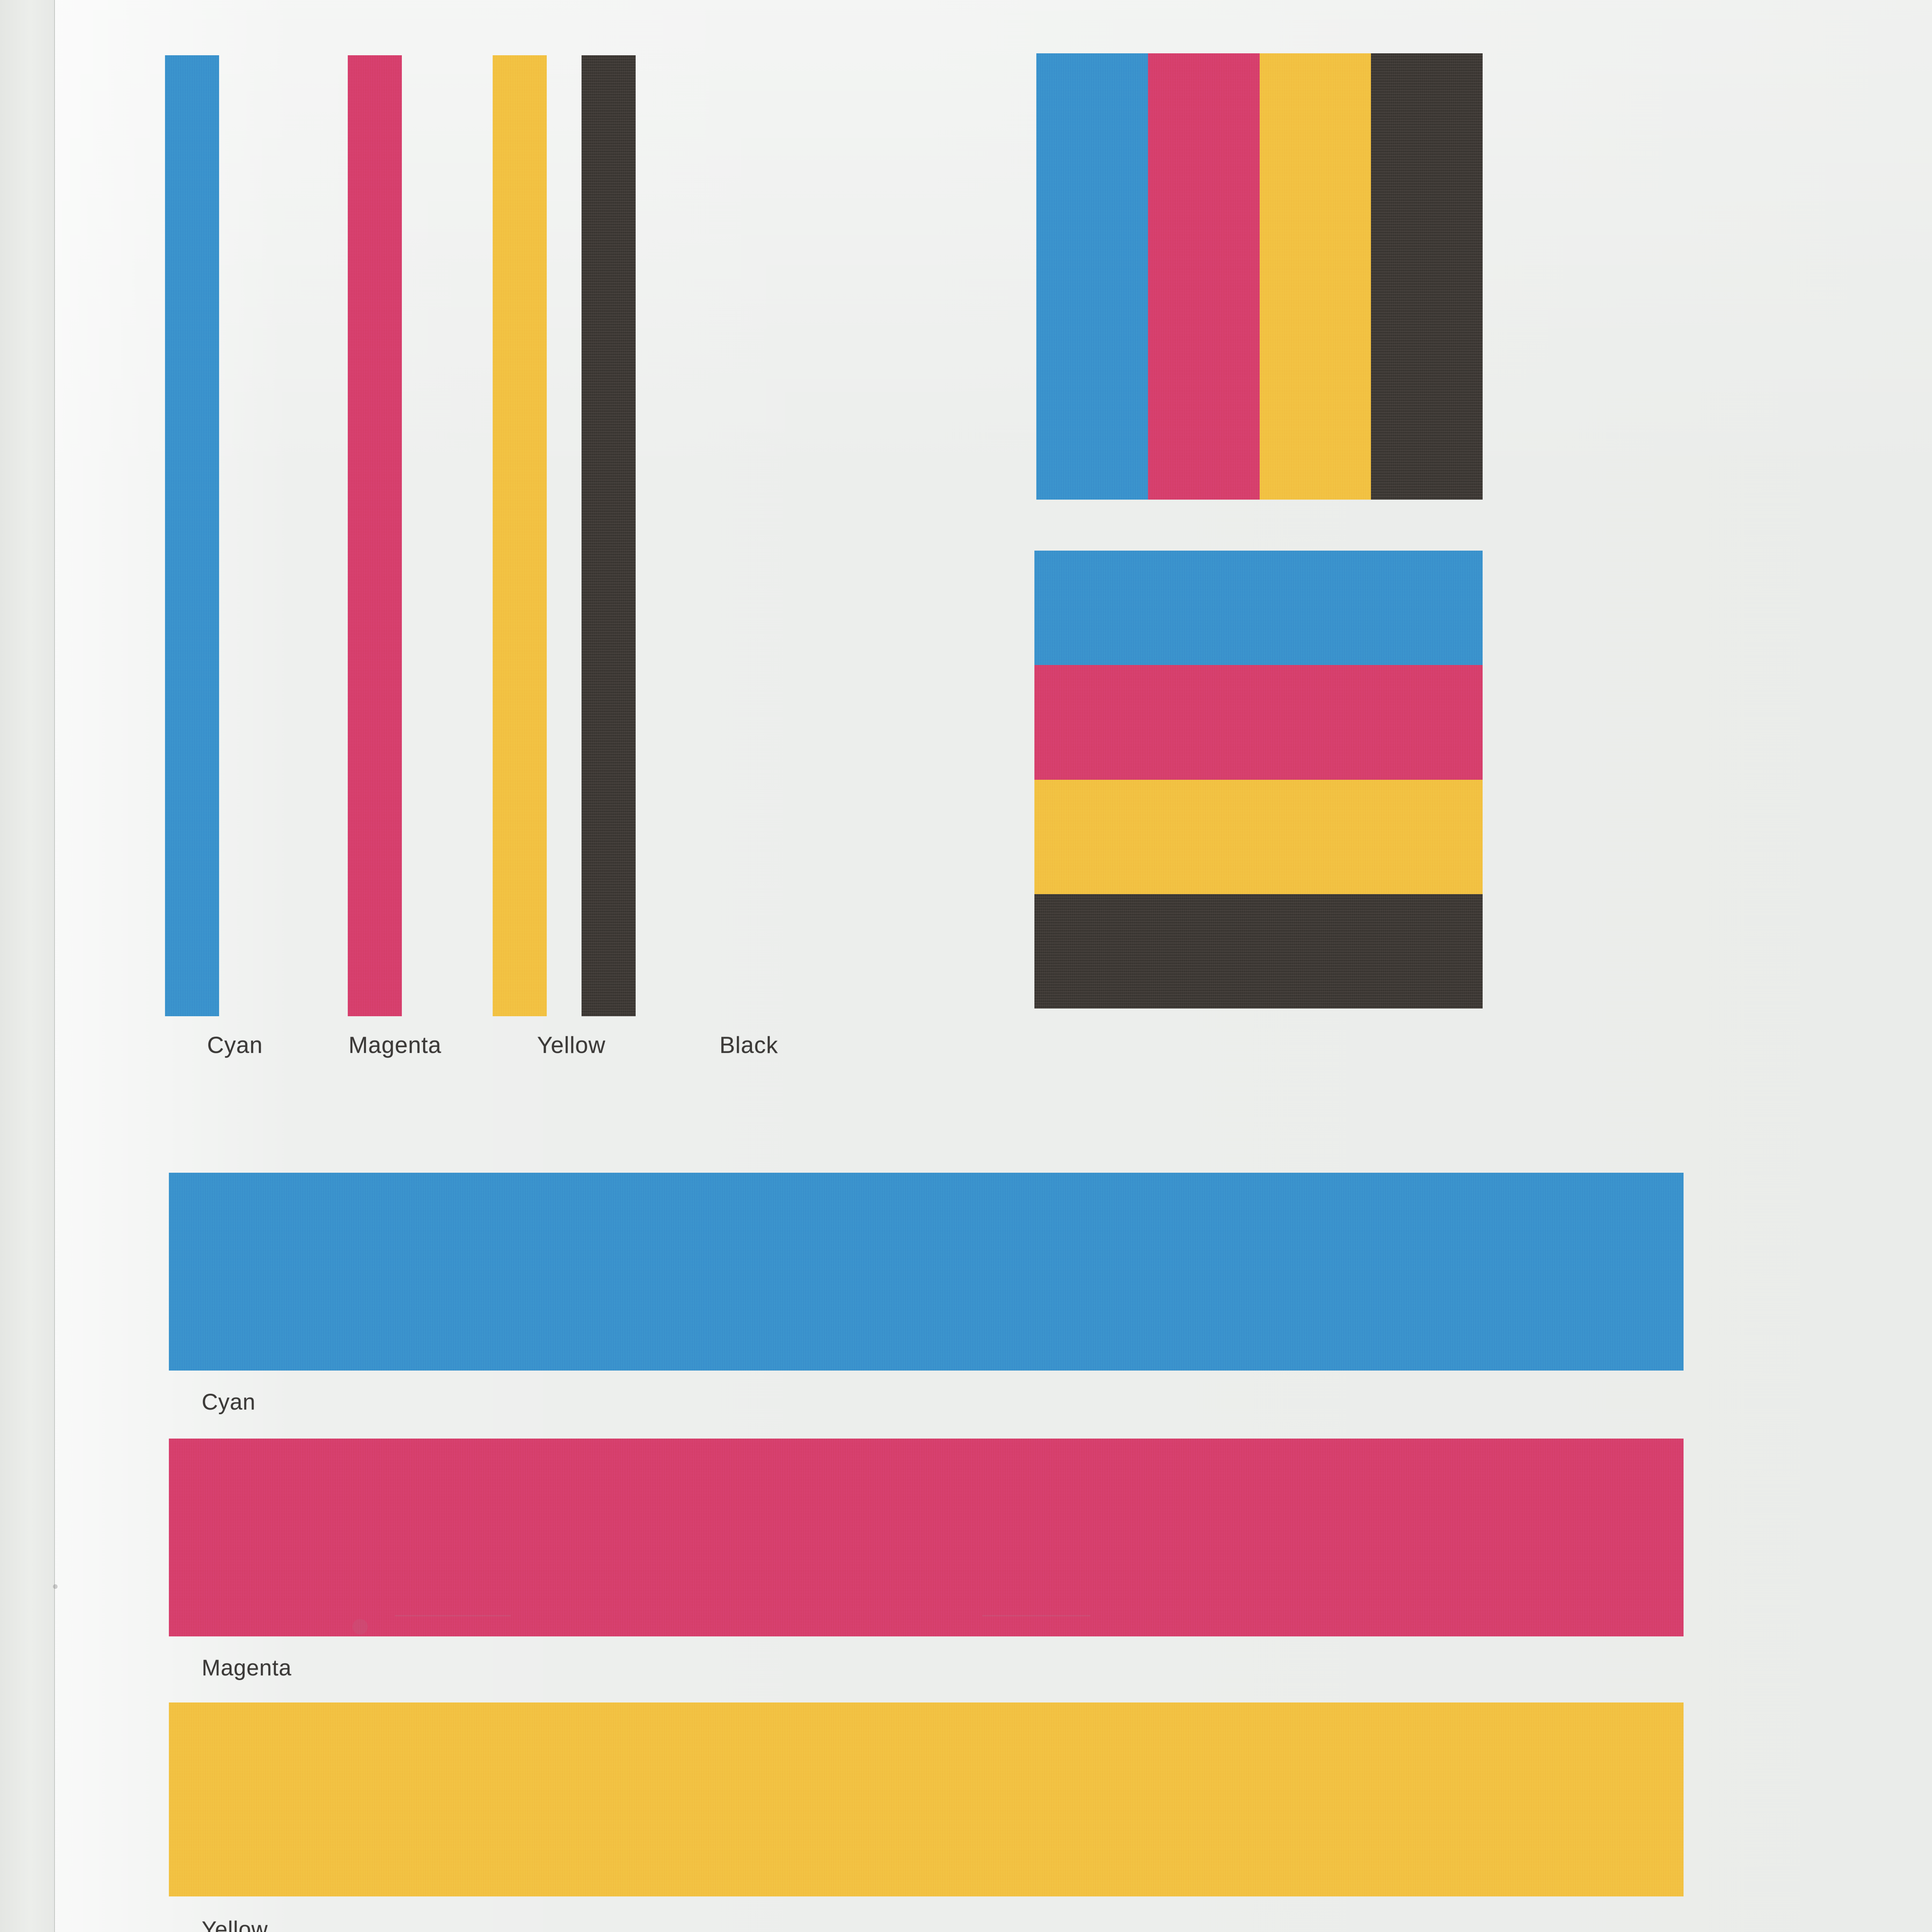  What do you see at coordinates (571, 1045) in the screenshot?
I see `vertical-bar-label-yellow: Yellow` at bounding box center [571, 1045].